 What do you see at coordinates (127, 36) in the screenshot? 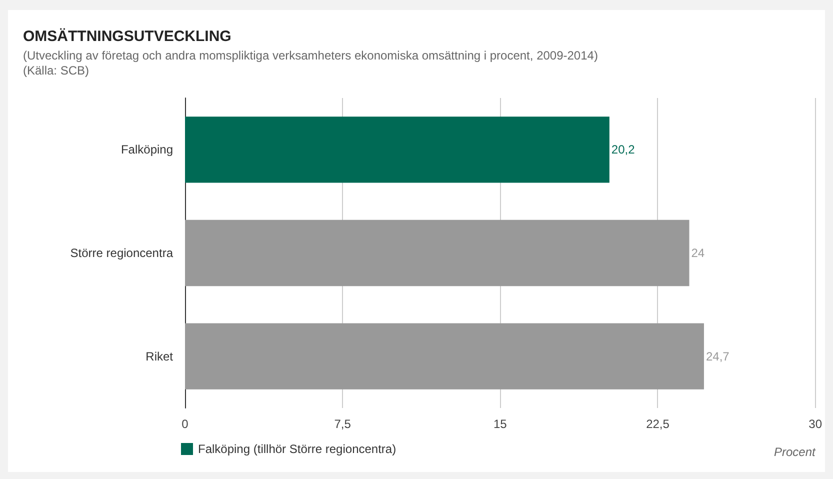
I see `chart-title: OMSÄTTNINGSUTVECKLING` at bounding box center [127, 36].